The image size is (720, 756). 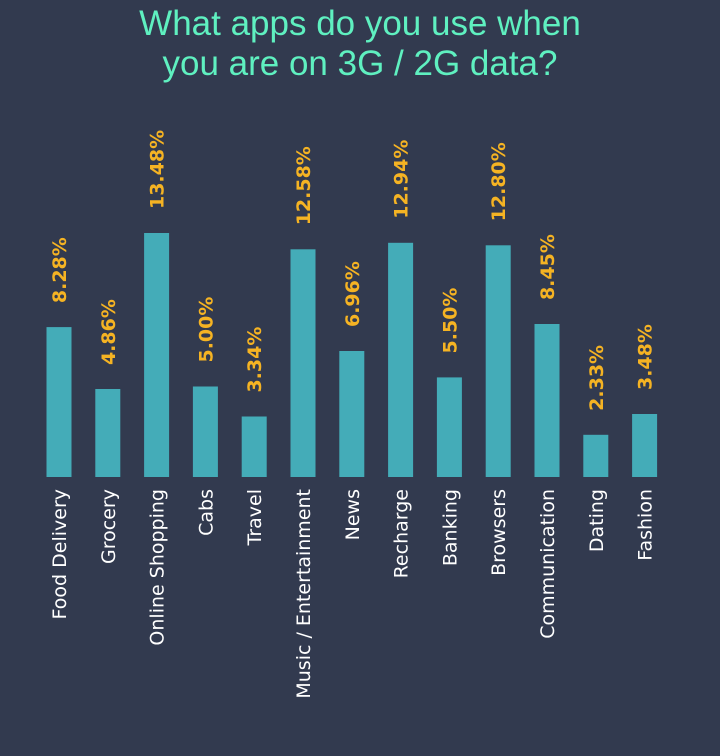 I want to click on value-label-8: 5.50%, so click(x=450, y=321).